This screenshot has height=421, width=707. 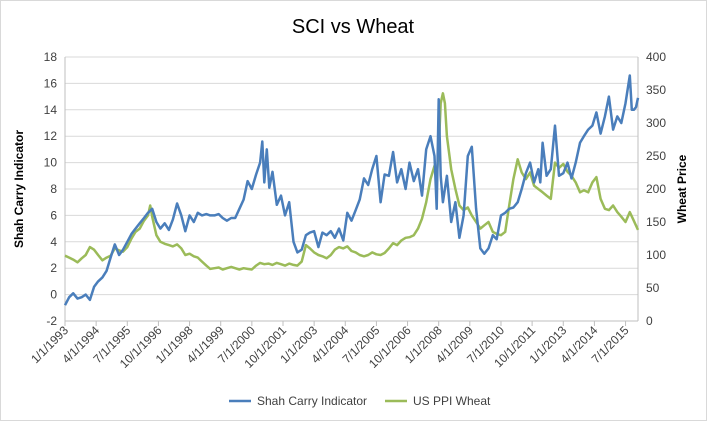 I want to click on left-tick-label: 4, so click(x=53, y=242).